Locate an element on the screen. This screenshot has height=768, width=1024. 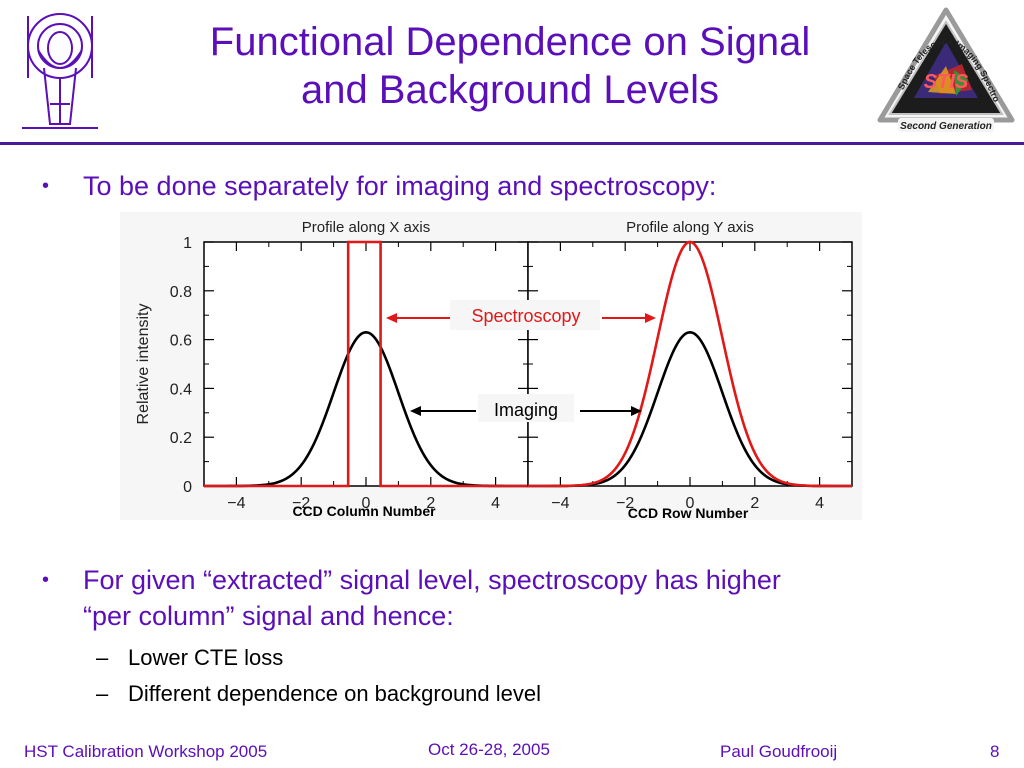
y-tick-label: 0.8 is located at coordinates (181, 292).